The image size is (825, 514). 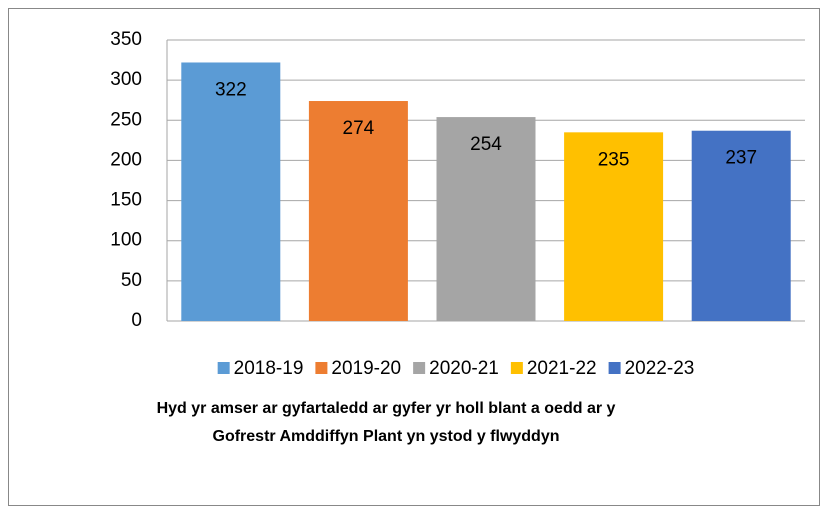 What do you see at coordinates (126, 79) in the screenshot?
I see `y-tick-label: 300` at bounding box center [126, 79].